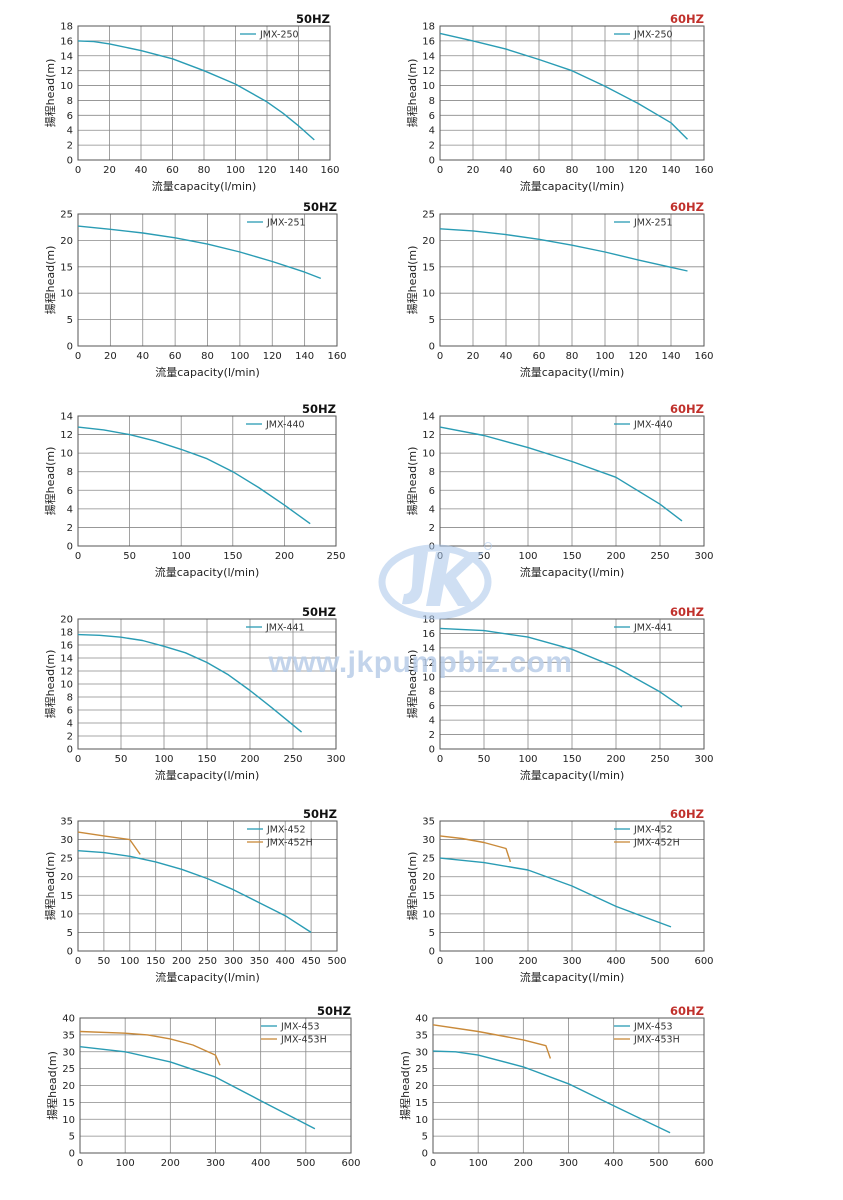 This screenshot has width=843, height=1200. I want to click on x-tick-label: 40, so click(141, 170).